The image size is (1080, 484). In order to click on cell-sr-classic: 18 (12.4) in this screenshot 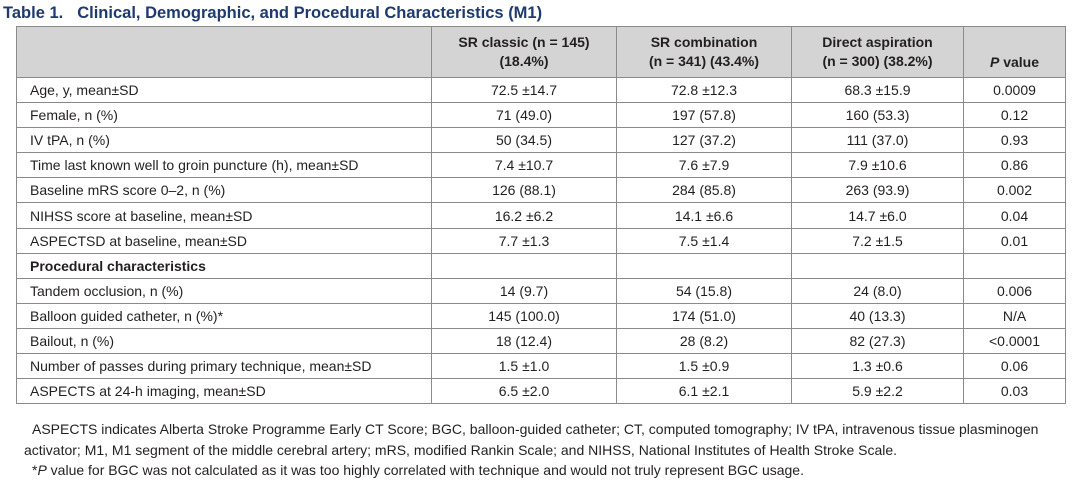, I will do `click(524, 341)`.